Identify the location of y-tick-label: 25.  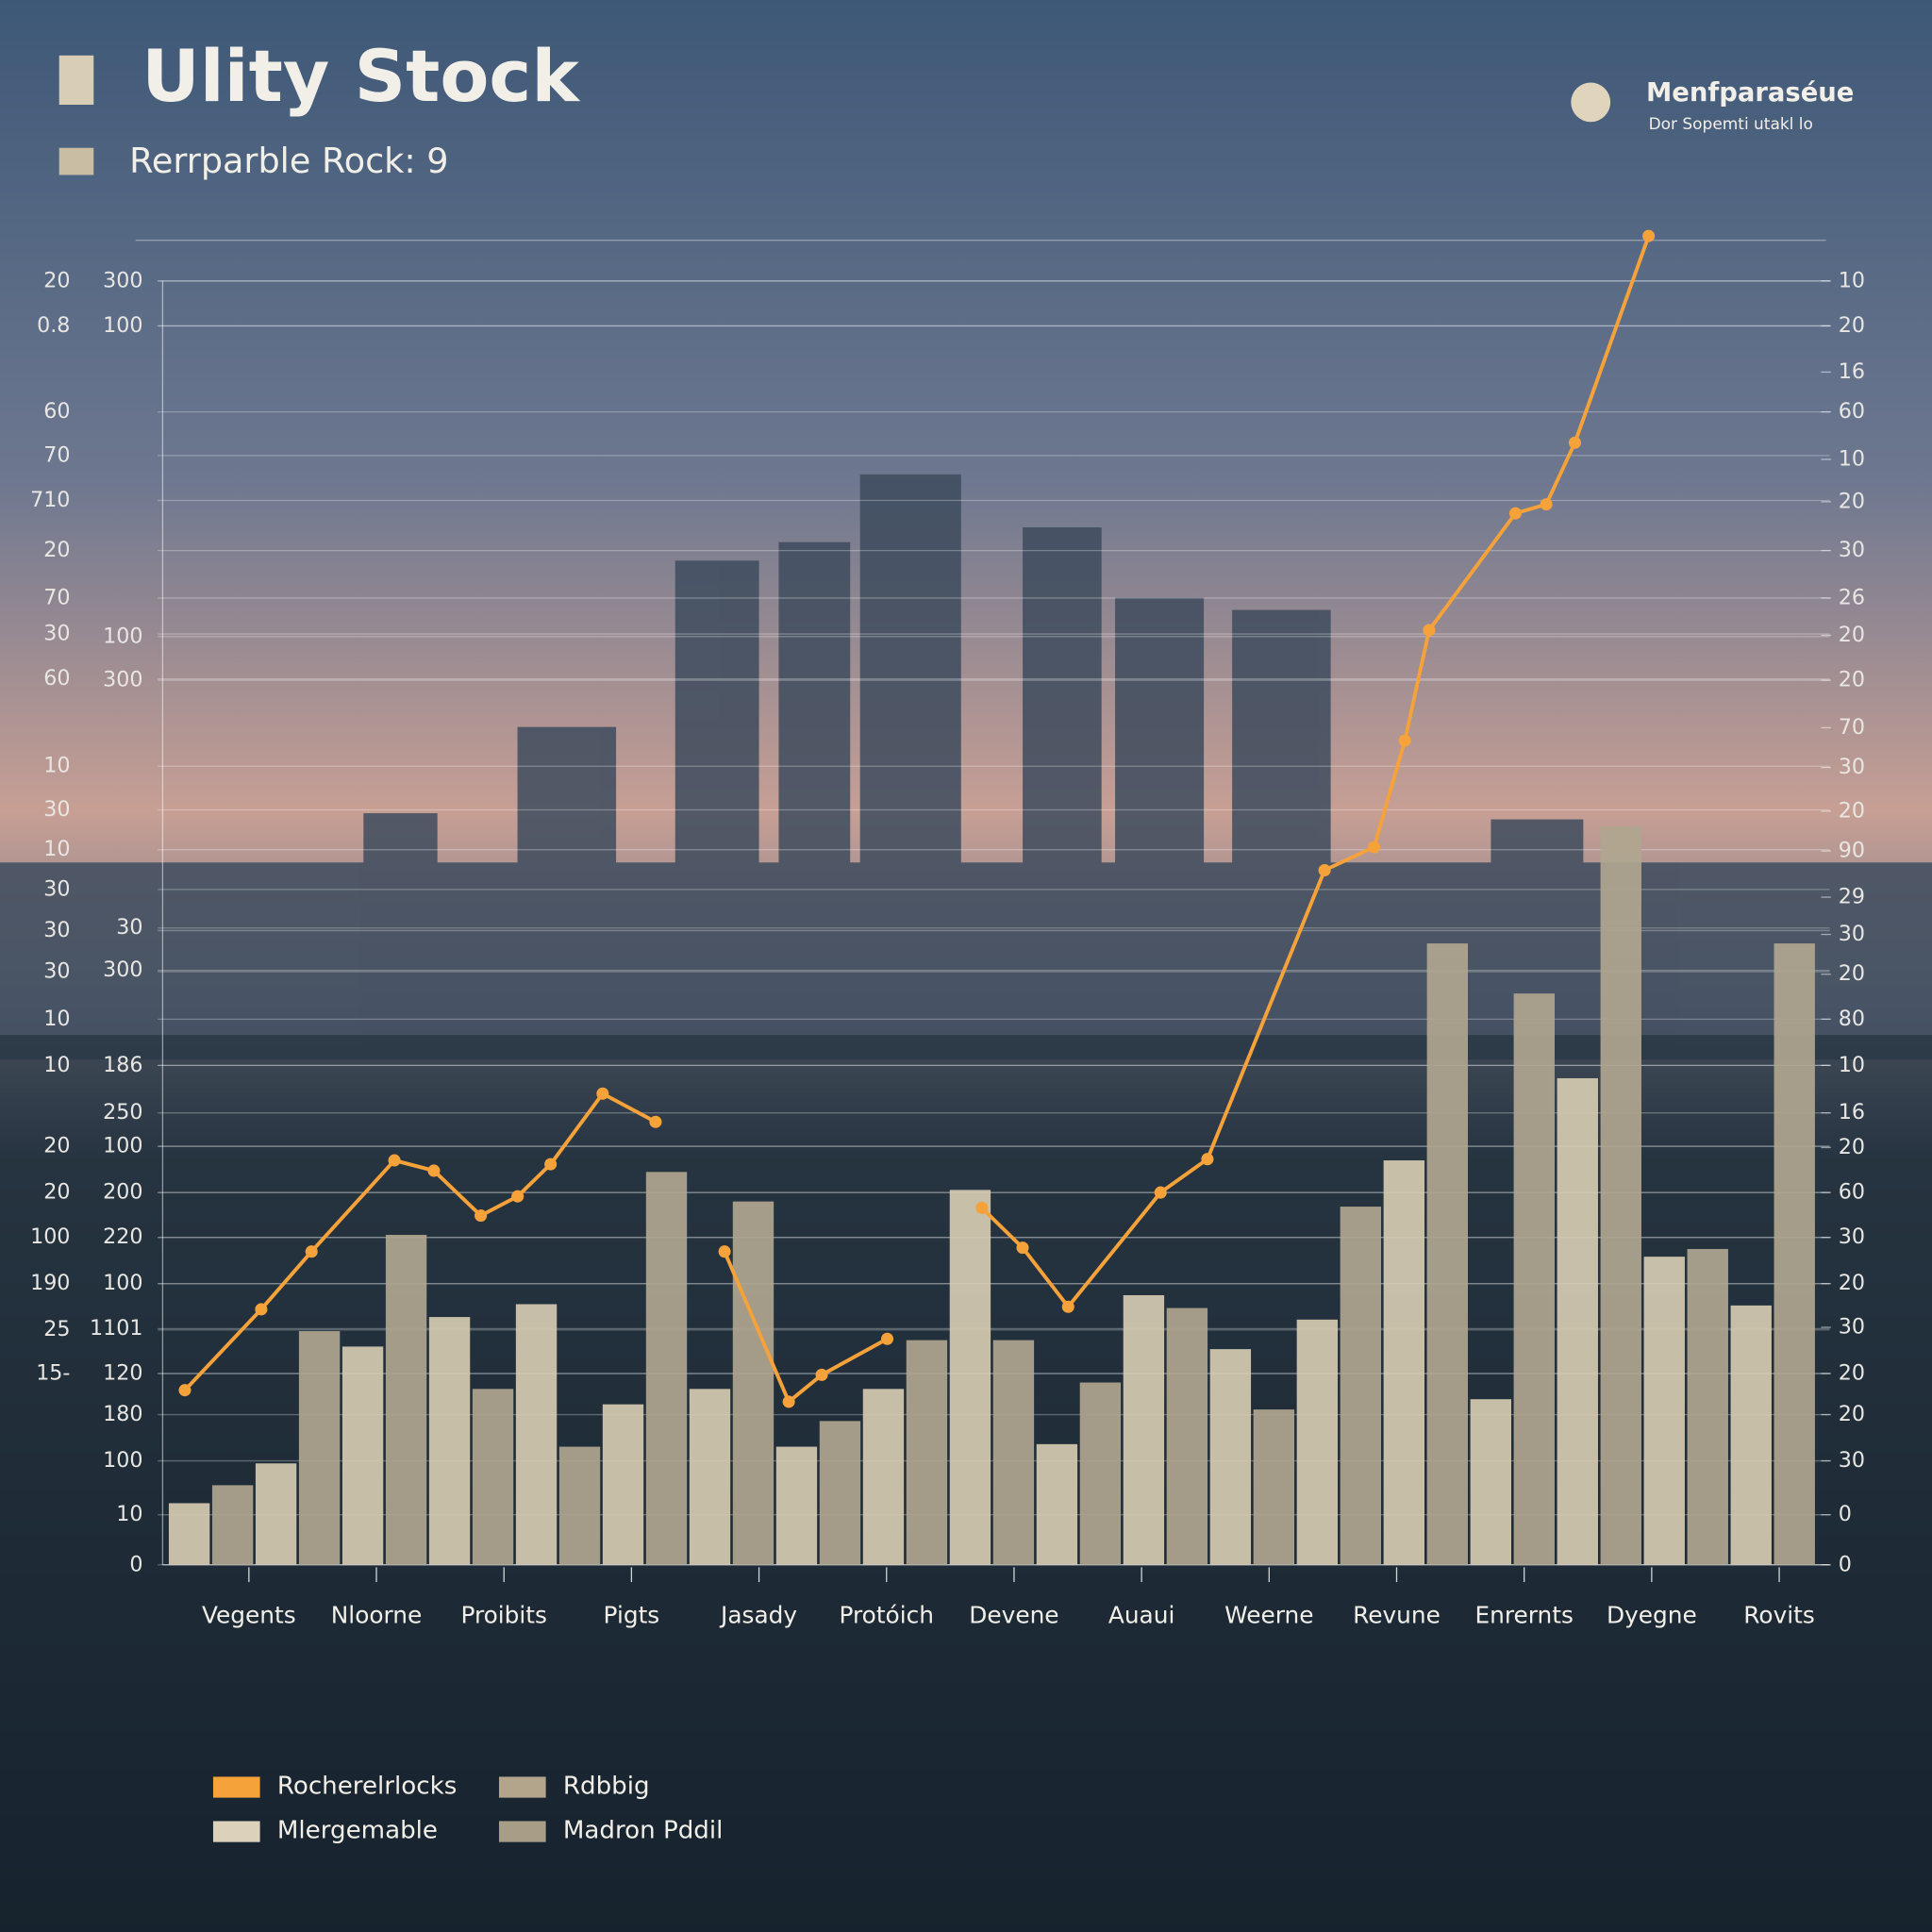
(57, 1329).